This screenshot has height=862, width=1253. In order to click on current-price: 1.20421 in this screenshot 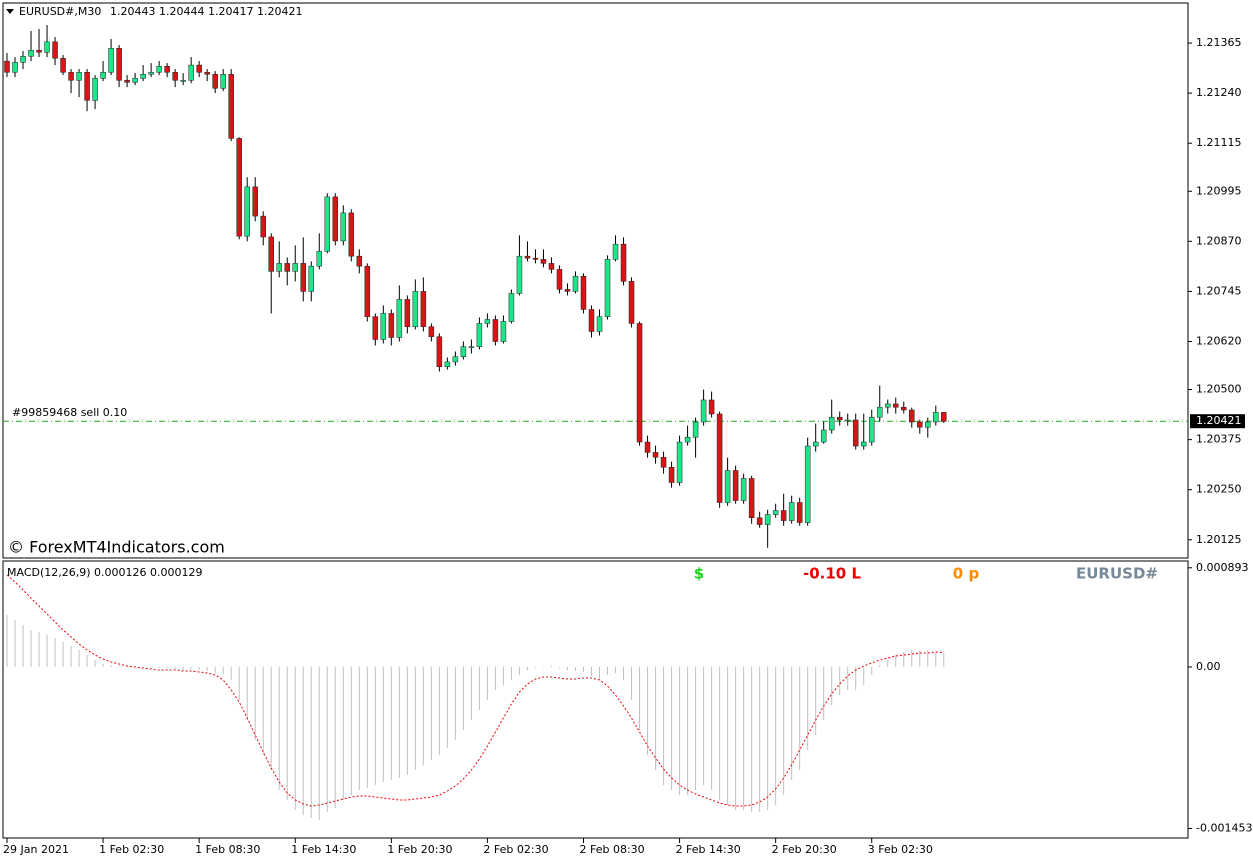, I will do `click(1219, 420)`.